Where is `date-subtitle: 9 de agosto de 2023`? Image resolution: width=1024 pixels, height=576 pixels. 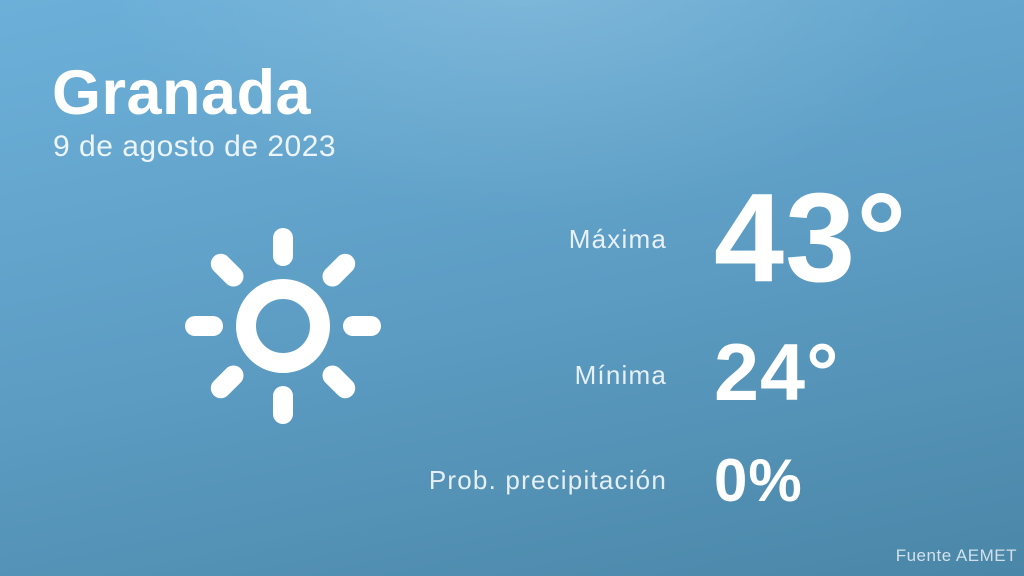 date-subtitle: 9 de agosto de 2023 is located at coordinates (195, 146).